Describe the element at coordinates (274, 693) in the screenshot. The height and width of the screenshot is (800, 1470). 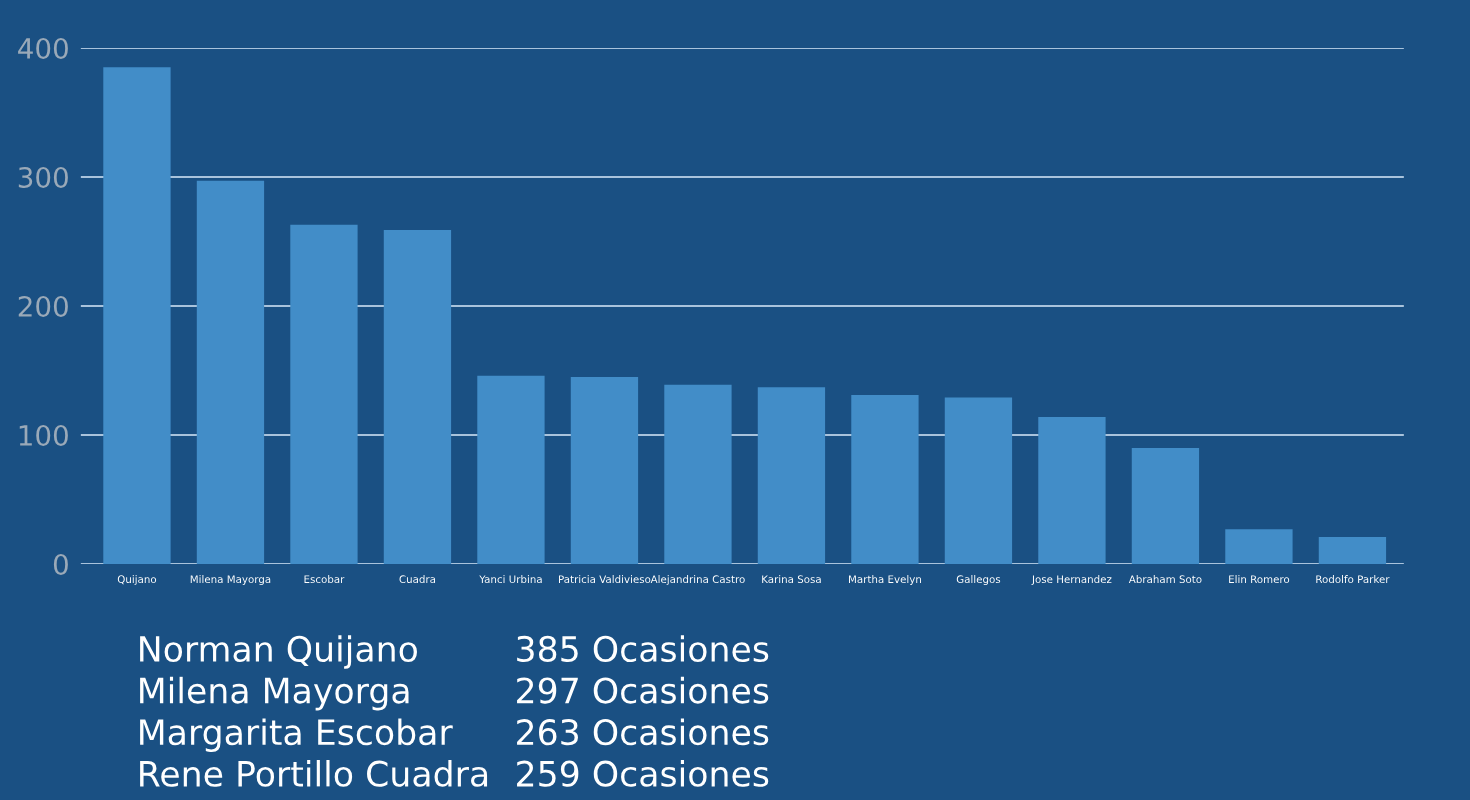
I see `text: Milena Mayorga` at that location.